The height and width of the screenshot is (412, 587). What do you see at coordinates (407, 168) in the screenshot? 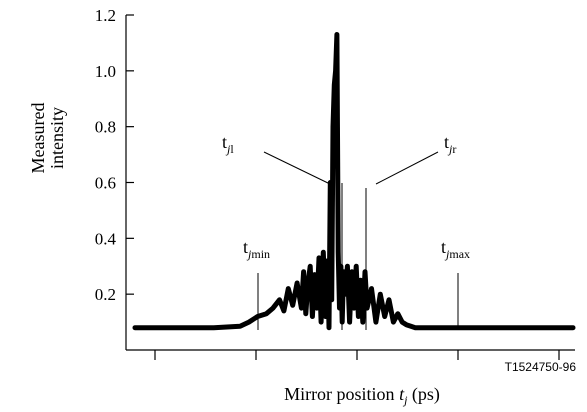
I see `annotation-leader-r` at bounding box center [407, 168].